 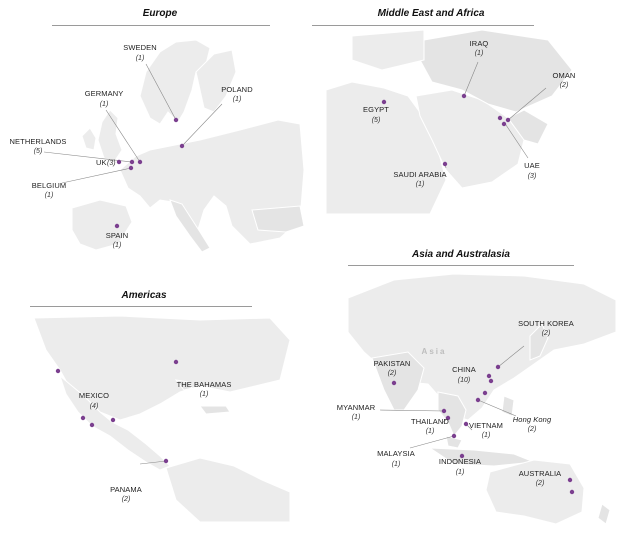 I want to click on label-egypt: EGYPT, so click(x=376, y=109).